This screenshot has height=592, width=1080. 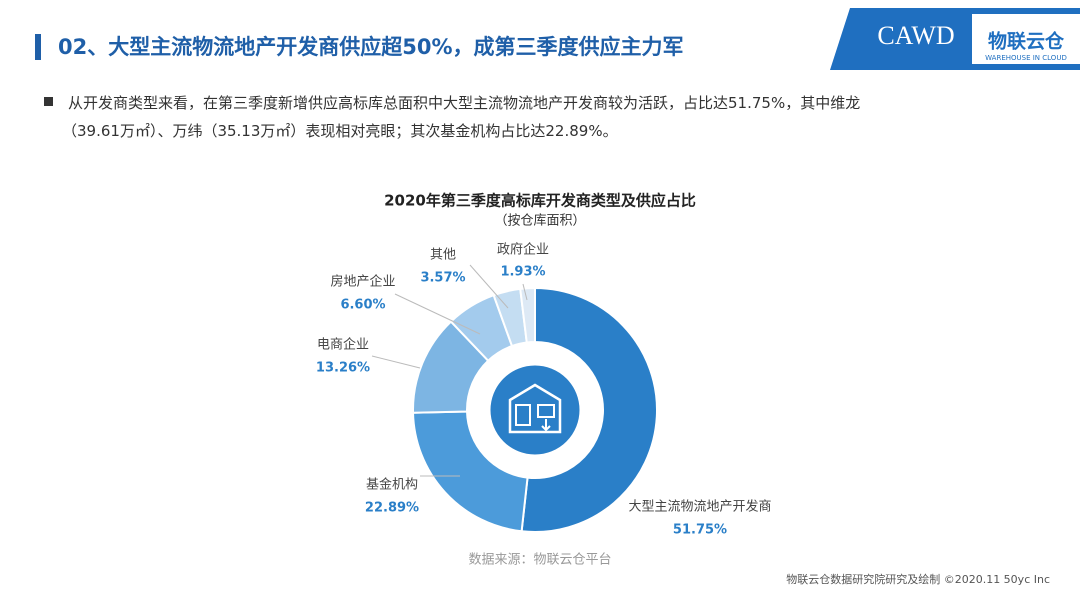 What do you see at coordinates (392, 508) in the screenshot?
I see `slice-value: 22.89%` at bounding box center [392, 508].